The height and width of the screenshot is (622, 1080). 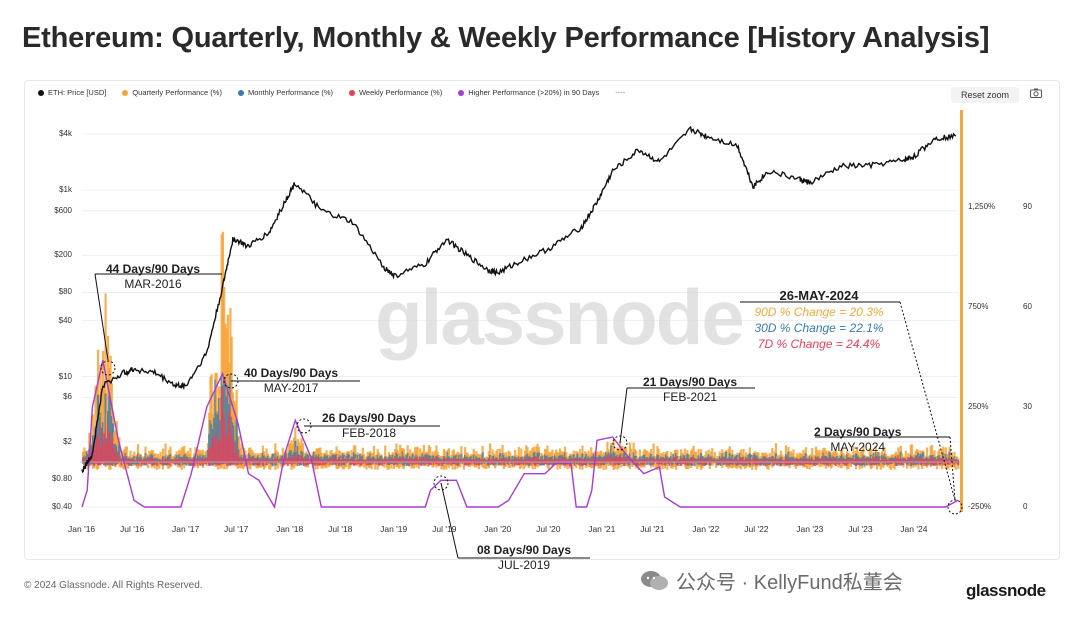 I want to click on x-tick: Jul '23, so click(x=860, y=529).